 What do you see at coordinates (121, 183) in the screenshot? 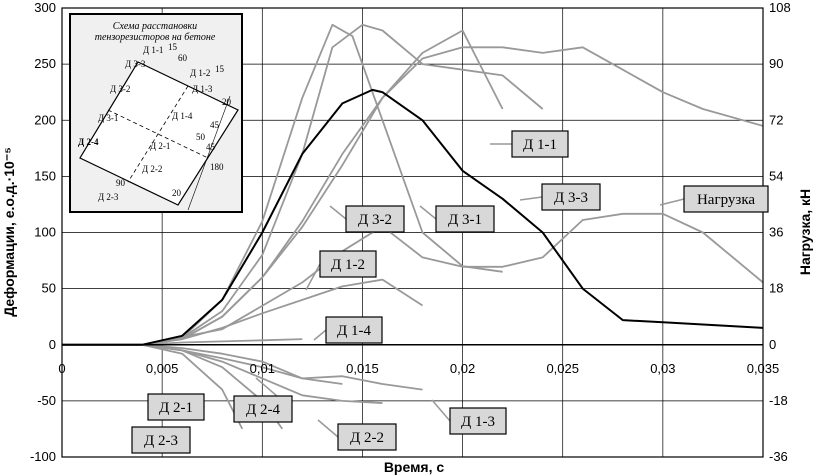
I see `inset-dim-10: 90` at bounding box center [121, 183].